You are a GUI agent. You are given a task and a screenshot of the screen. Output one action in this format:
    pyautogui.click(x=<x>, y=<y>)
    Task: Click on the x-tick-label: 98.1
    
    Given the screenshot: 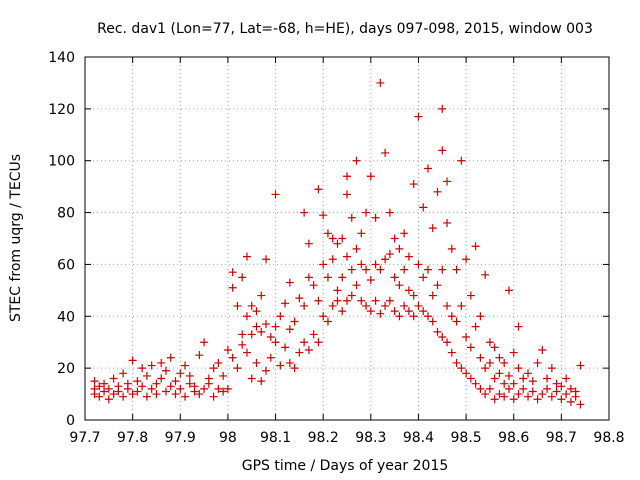 What is the action you would take?
    pyautogui.click(x=275, y=438)
    